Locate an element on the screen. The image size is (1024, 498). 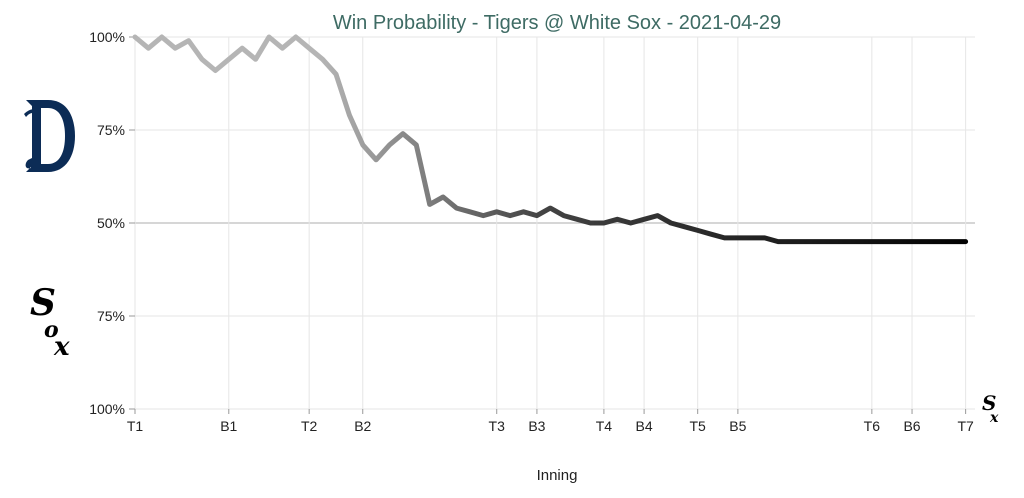
x-tick-label: T5 is located at coordinates (698, 426).